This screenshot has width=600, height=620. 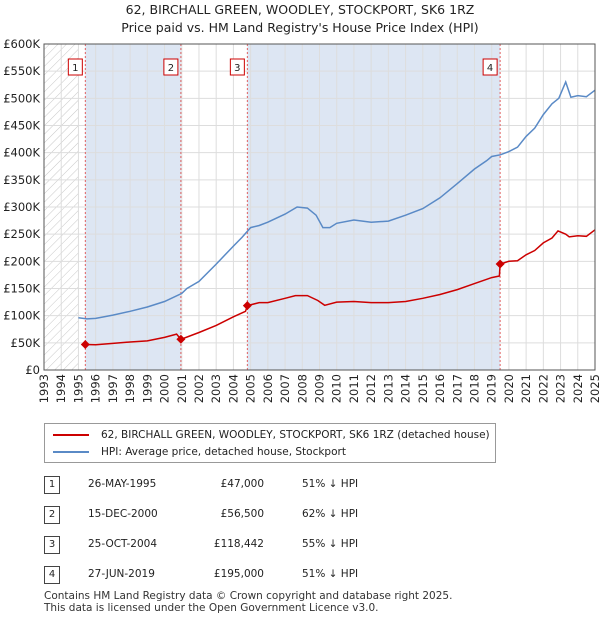 What do you see at coordinates (543, 388) in the screenshot?
I see `x-tick-label: 2022` at bounding box center [543, 388].